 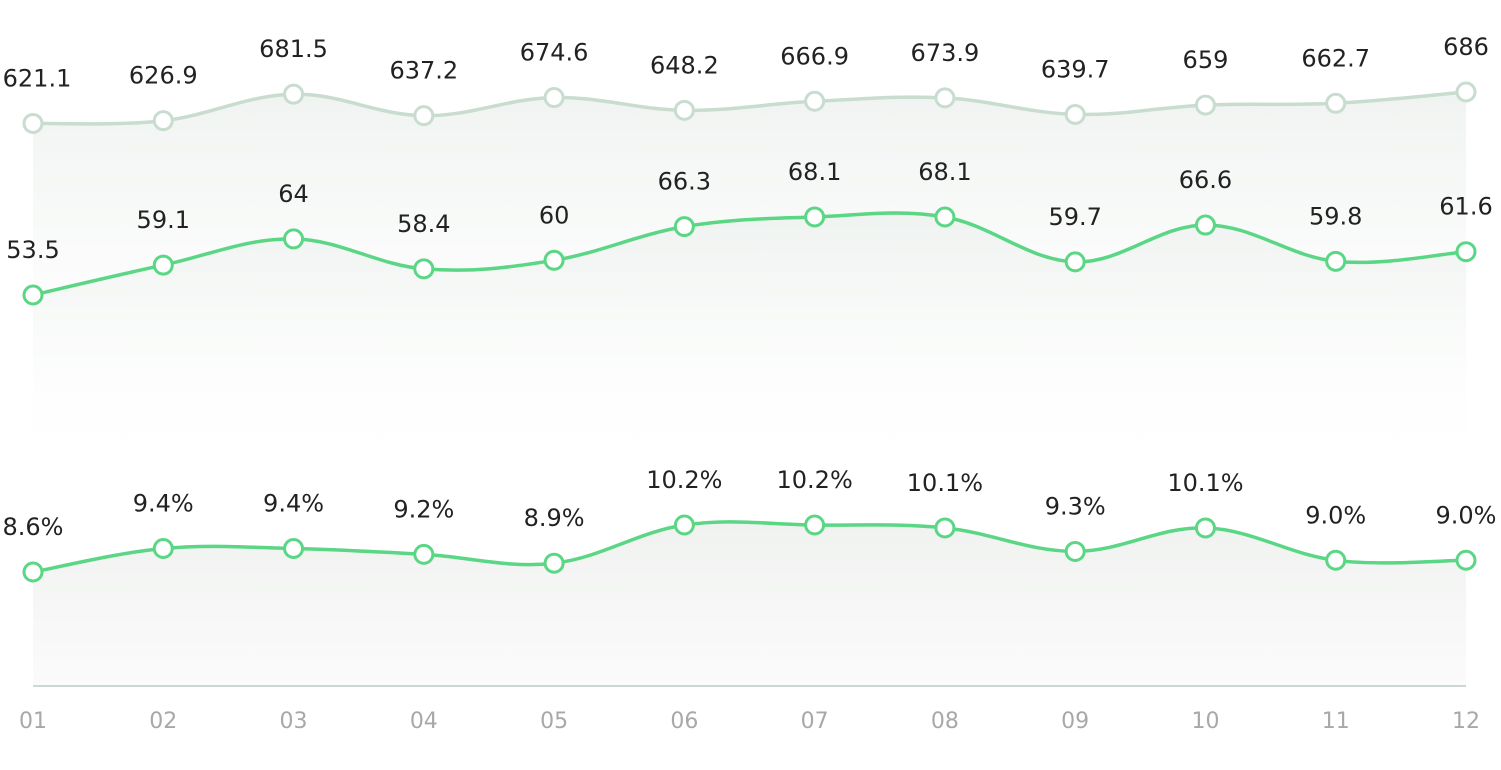 What do you see at coordinates (815, 721) in the screenshot?
I see `x-tick-label: 07` at bounding box center [815, 721].